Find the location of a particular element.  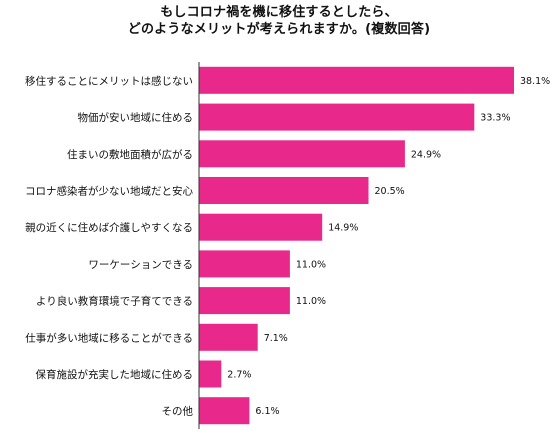

value-label-6: 11.0% is located at coordinates (311, 301).